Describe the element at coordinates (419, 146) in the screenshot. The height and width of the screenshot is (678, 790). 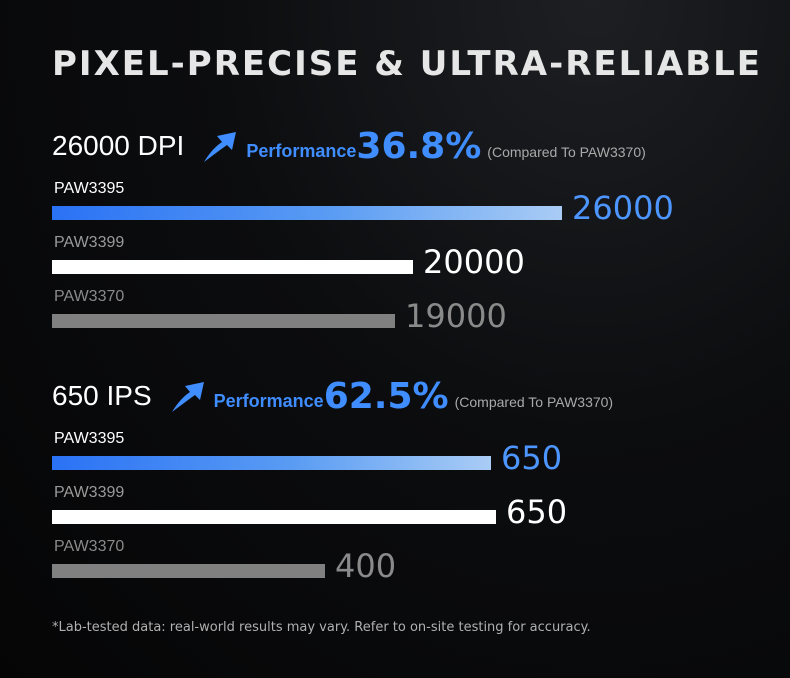
I see `performance-value: 36.8%` at that location.